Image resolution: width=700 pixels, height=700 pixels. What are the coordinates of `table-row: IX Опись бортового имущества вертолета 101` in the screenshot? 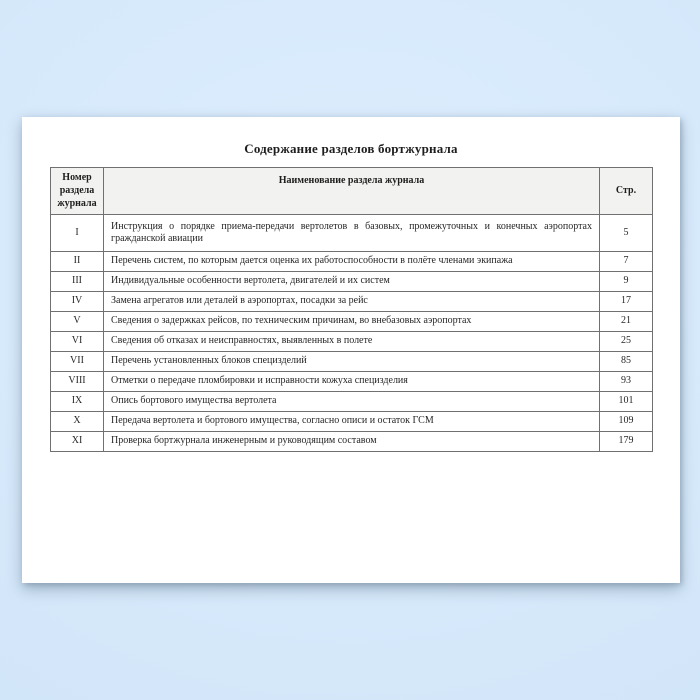 It's located at (351, 402).